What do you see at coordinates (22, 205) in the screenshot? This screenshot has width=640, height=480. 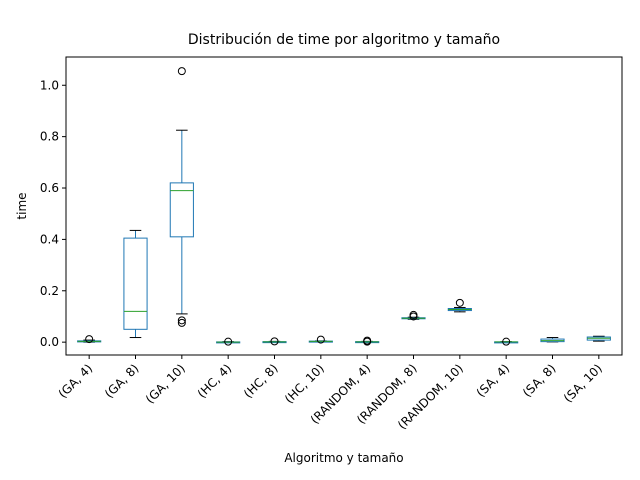 I see `y-axis-label: time` at bounding box center [22, 205].